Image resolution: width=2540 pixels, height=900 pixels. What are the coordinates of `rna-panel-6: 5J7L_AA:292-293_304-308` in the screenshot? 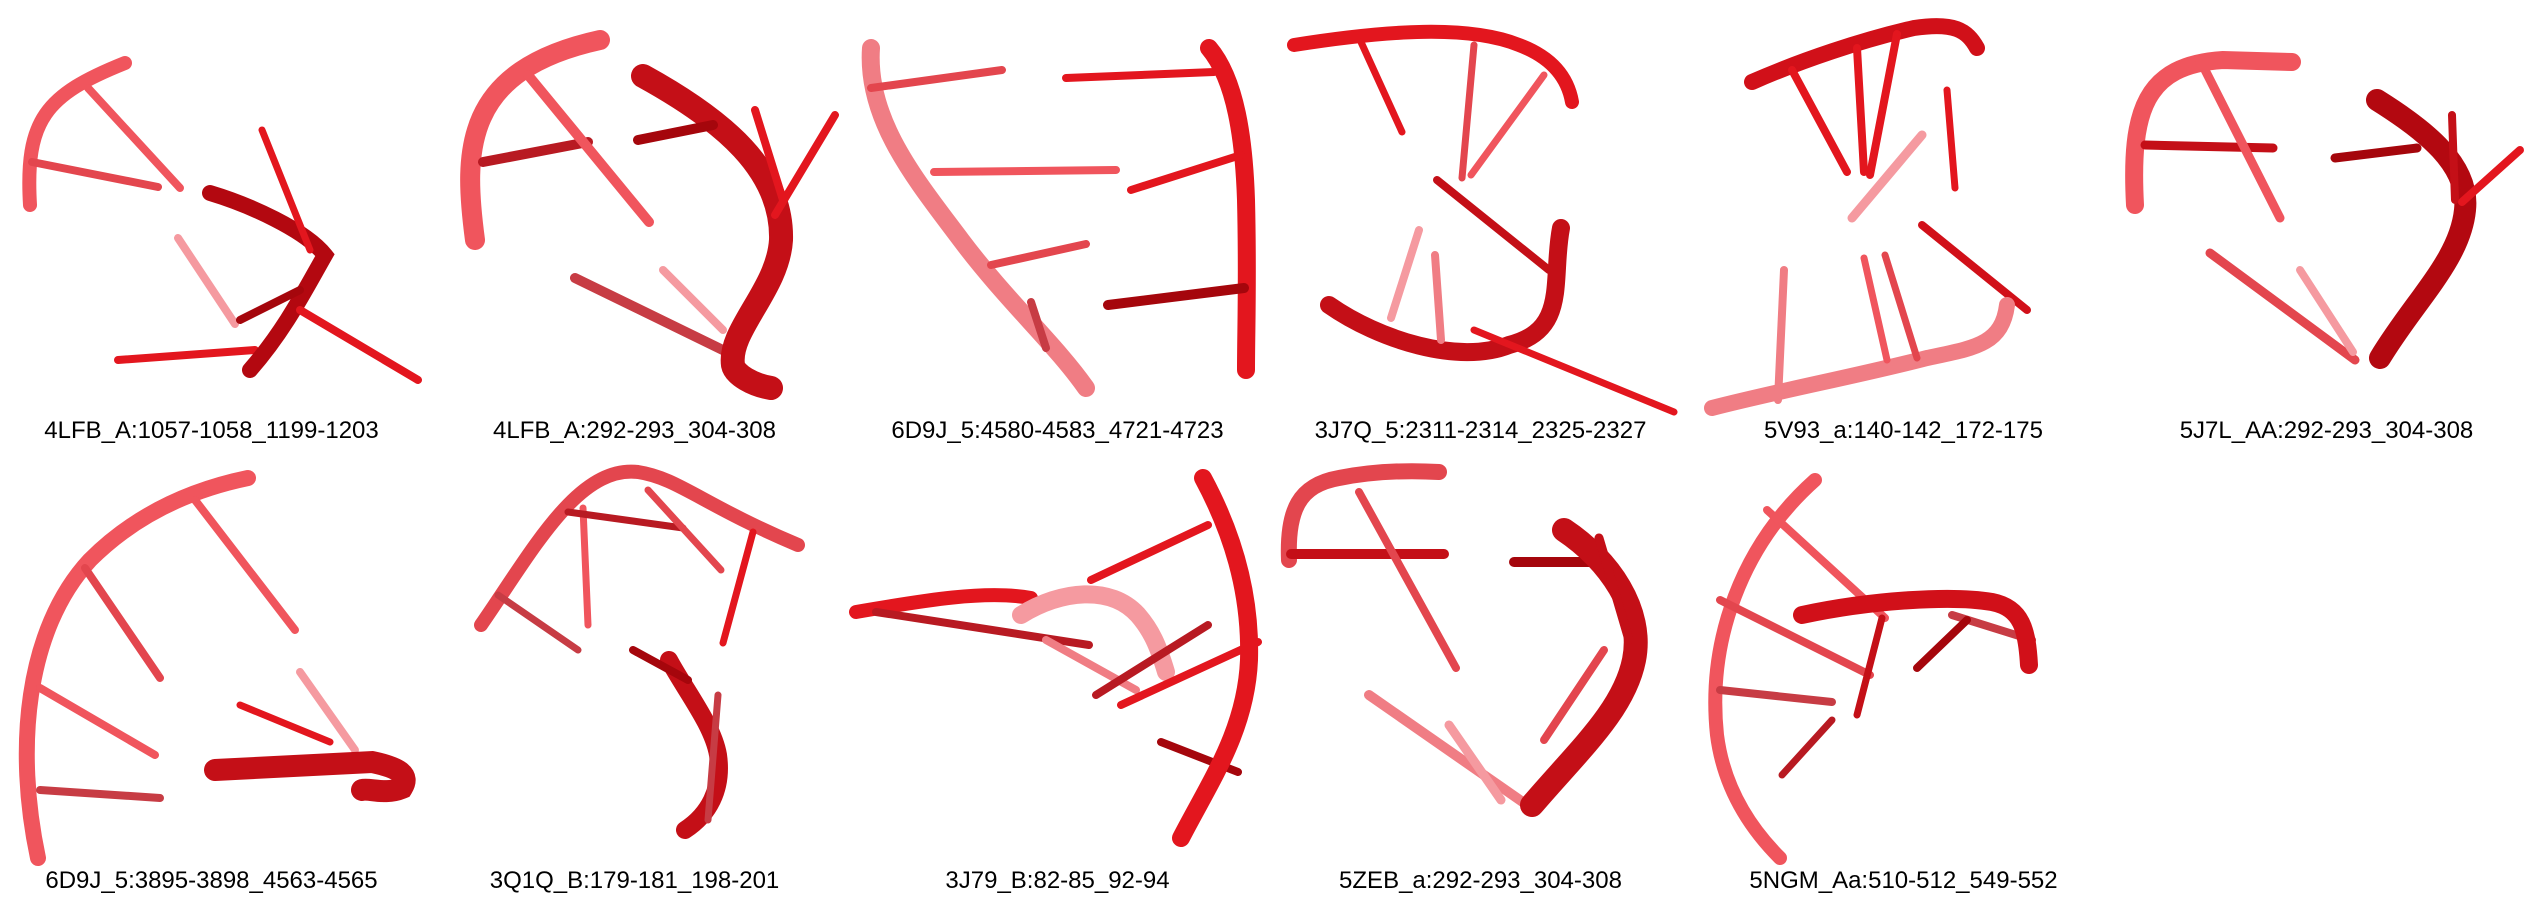 It's located at (2326, 225).